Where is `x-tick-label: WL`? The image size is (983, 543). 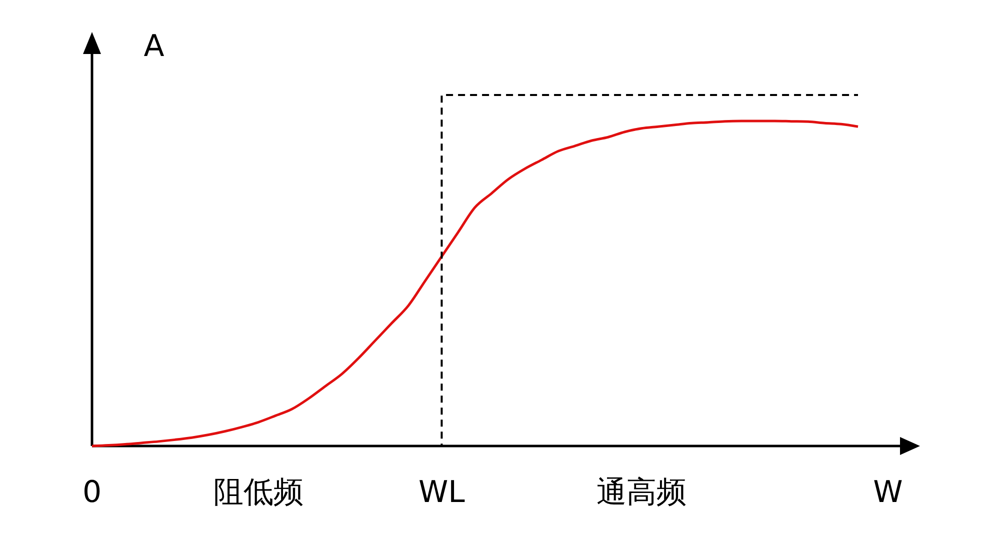 x-tick-label: WL is located at coordinates (442, 492).